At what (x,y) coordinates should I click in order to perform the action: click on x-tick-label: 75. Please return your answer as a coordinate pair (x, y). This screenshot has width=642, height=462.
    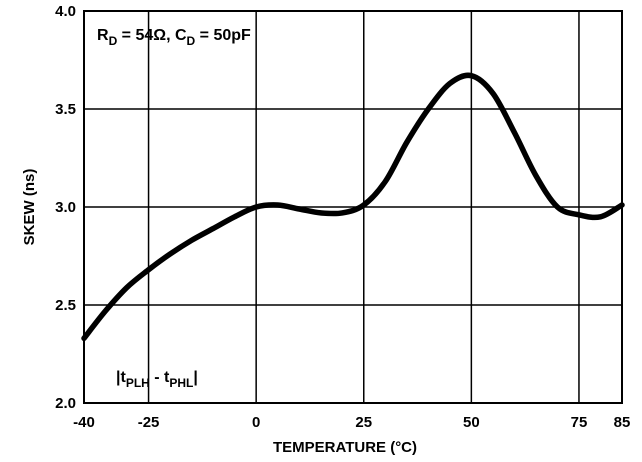
    Looking at the image, I should click on (579, 422).